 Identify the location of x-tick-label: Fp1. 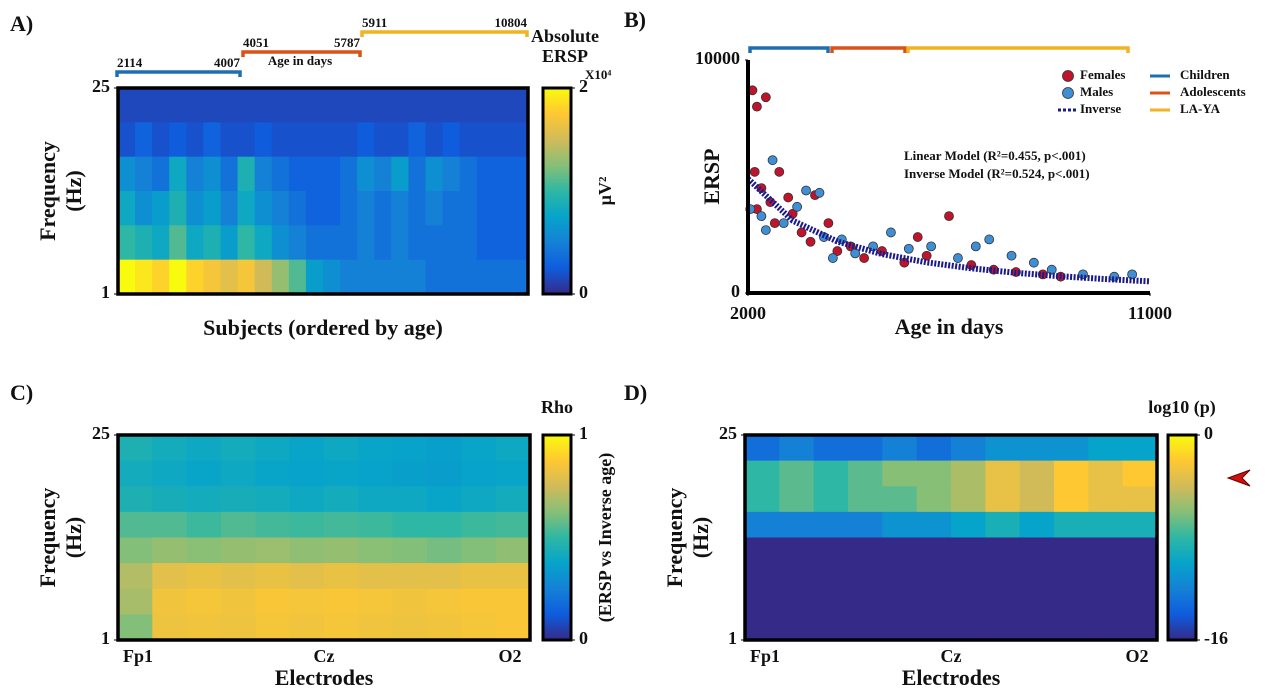
(765, 656).